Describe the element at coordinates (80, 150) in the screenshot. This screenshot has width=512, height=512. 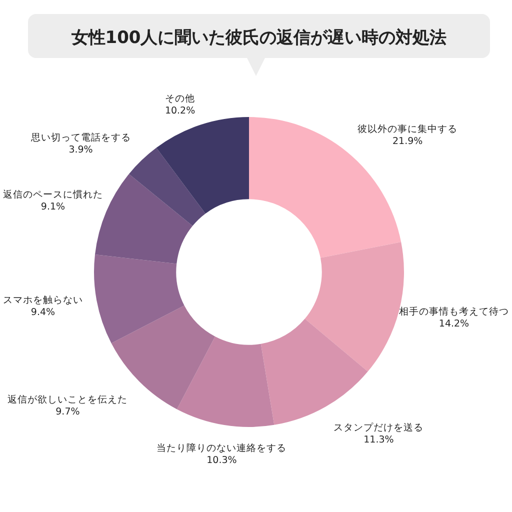
I see `data-label: 3.9%` at that location.